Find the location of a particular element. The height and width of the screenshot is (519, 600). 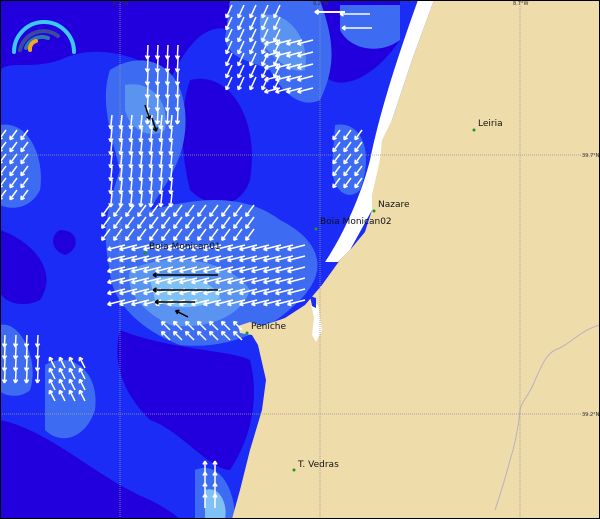

logo-arc-mid is located at coordinates (39, 40).